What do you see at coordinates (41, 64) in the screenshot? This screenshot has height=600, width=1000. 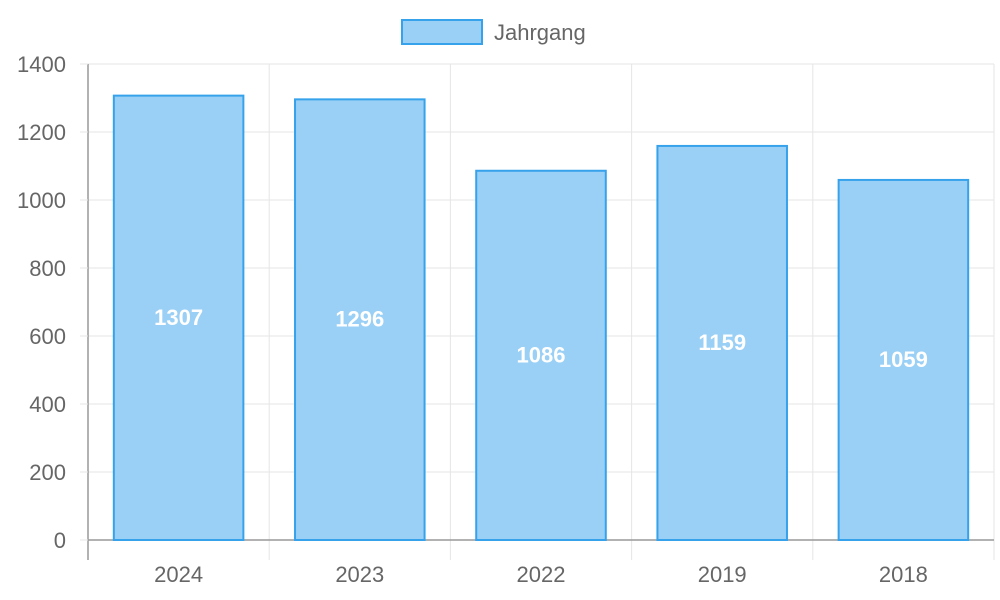 I see `y-tick-label: 1400` at bounding box center [41, 64].